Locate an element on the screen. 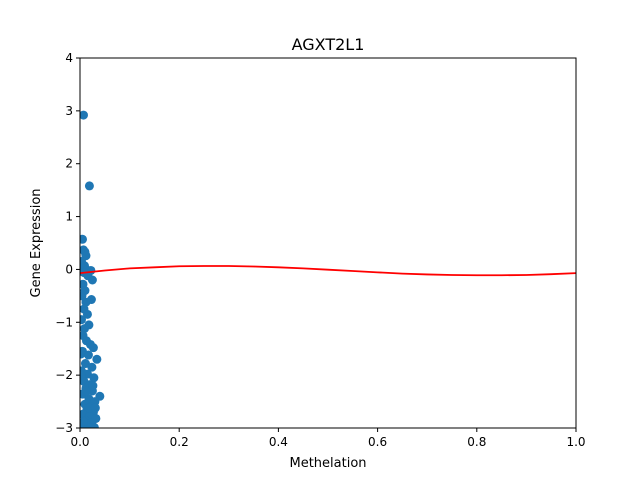 Image resolution: width=640 pixels, height=480 pixels. chart-title: AGXT2L1 is located at coordinates (328, 44).